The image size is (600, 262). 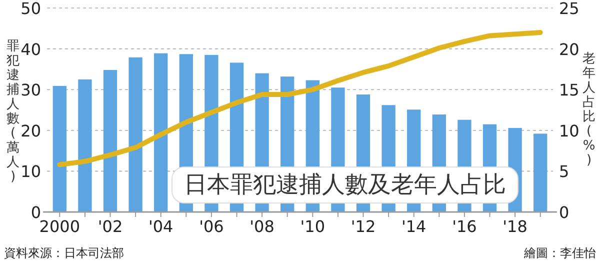 I want to click on x-tick-label: '12, so click(x=363, y=226).